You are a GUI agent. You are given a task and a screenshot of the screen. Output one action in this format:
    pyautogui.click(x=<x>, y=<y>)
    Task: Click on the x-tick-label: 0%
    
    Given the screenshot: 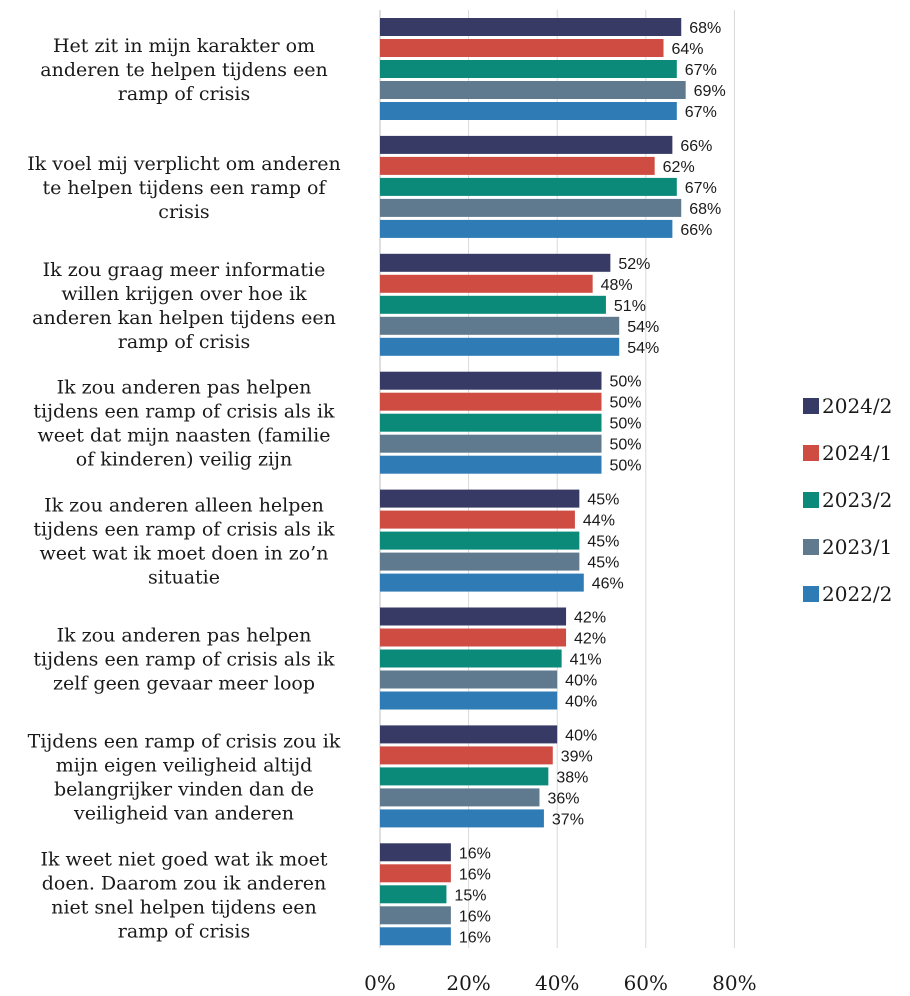 What is the action you would take?
    pyautogui.click(x=380, y=983)
    